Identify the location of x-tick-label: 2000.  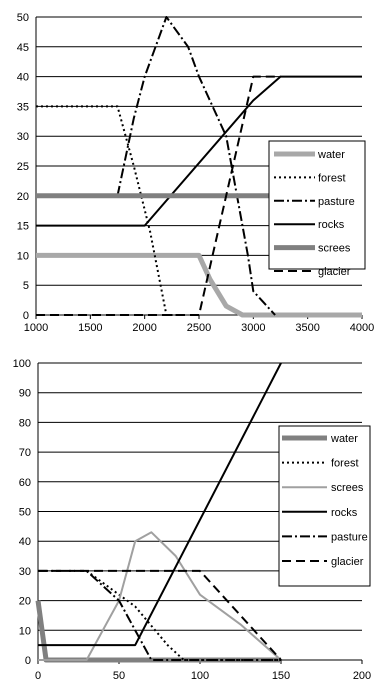
(144, 328).